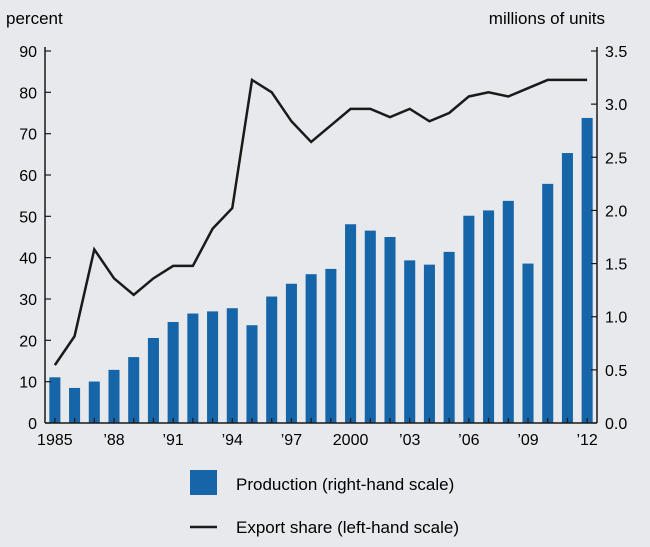  Describe the element at coordinates (232, 365) in the screenshot. I see `production-bar-1994` at that location.